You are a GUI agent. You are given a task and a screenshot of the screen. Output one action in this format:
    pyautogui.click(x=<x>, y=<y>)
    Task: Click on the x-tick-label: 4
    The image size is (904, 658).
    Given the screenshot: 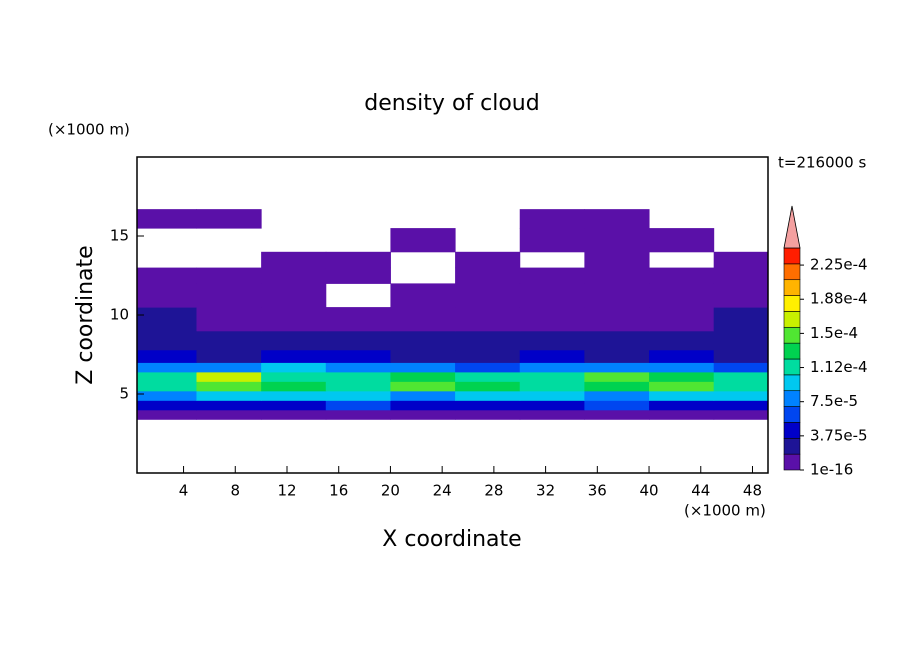 What is the action you would take?
    pyautogui.click(x=184, y=491)
    